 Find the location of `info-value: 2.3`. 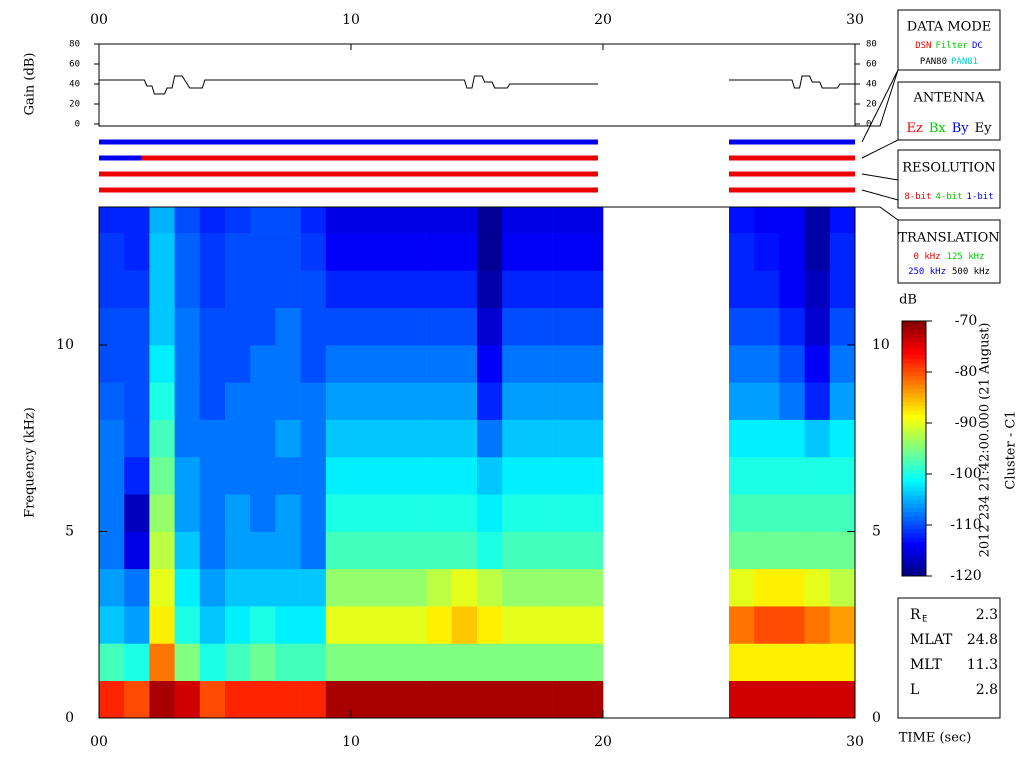

info-value: 2.3 is located at coordinates (987, 615).